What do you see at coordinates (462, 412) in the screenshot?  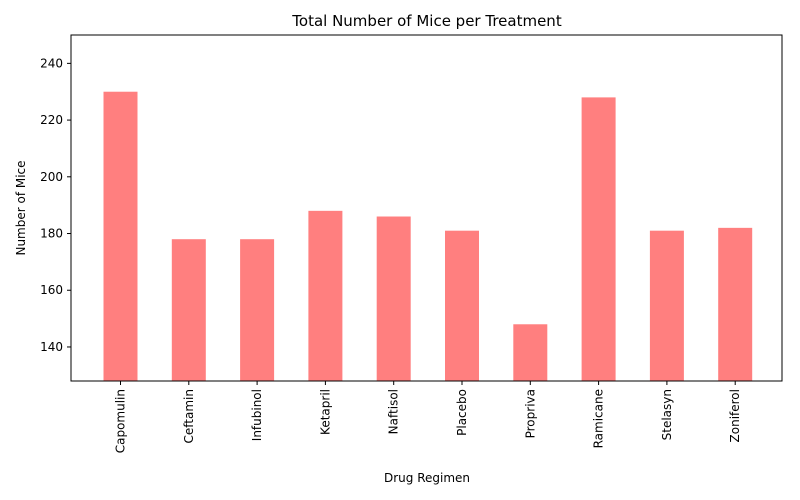 I see `x-tick-label: Placebo` at bounding box center [462, 412].